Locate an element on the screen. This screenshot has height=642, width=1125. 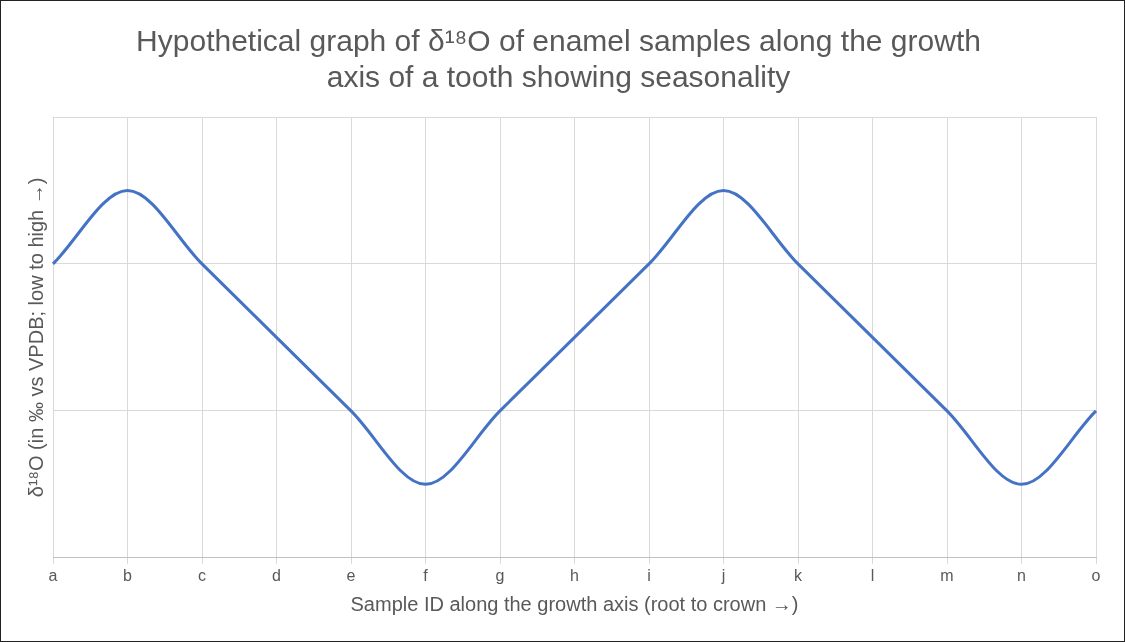
x-tick-label: a is located at coordinates (53, 575).